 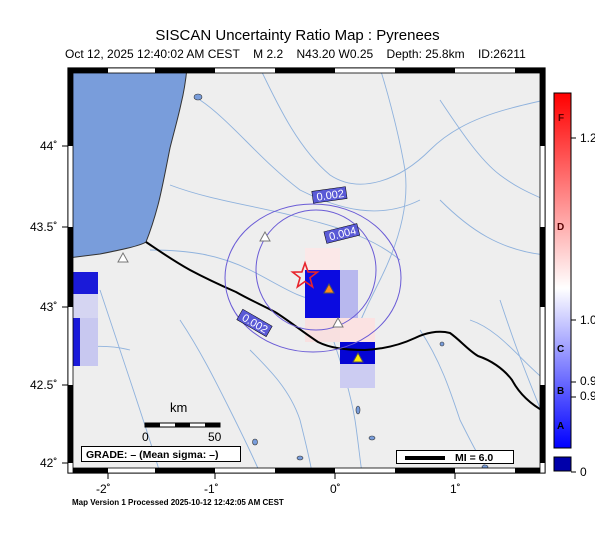 What do you see at coordinates (561, 227) in the screenshot?
I see `colorbar-grade-d: D` at bounding box center [561, 227].